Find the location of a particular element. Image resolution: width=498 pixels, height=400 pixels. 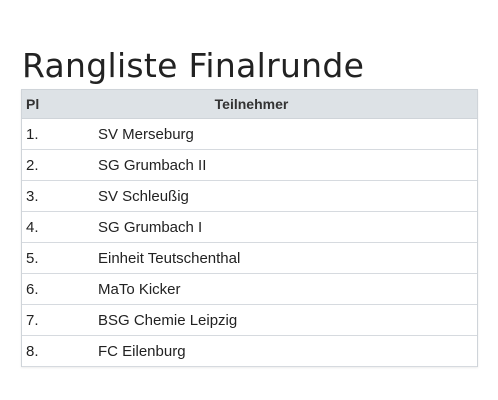

table-row: 6. MaTo Kicker is located at coordinates (249, 289).